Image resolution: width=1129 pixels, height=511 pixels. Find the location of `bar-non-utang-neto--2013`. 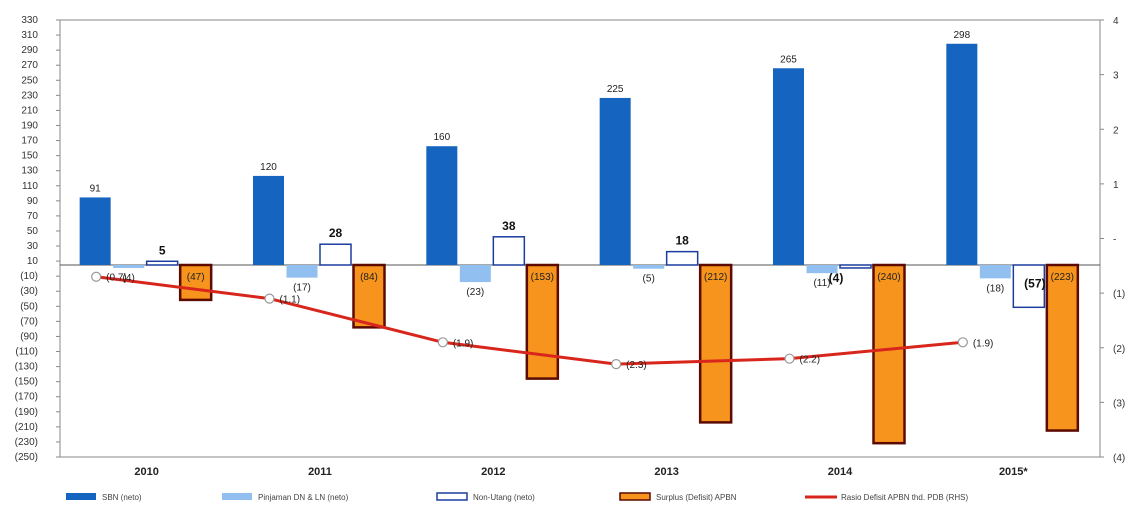

bar-non-utang-neto--2013 is located at coordinates (682, 258).